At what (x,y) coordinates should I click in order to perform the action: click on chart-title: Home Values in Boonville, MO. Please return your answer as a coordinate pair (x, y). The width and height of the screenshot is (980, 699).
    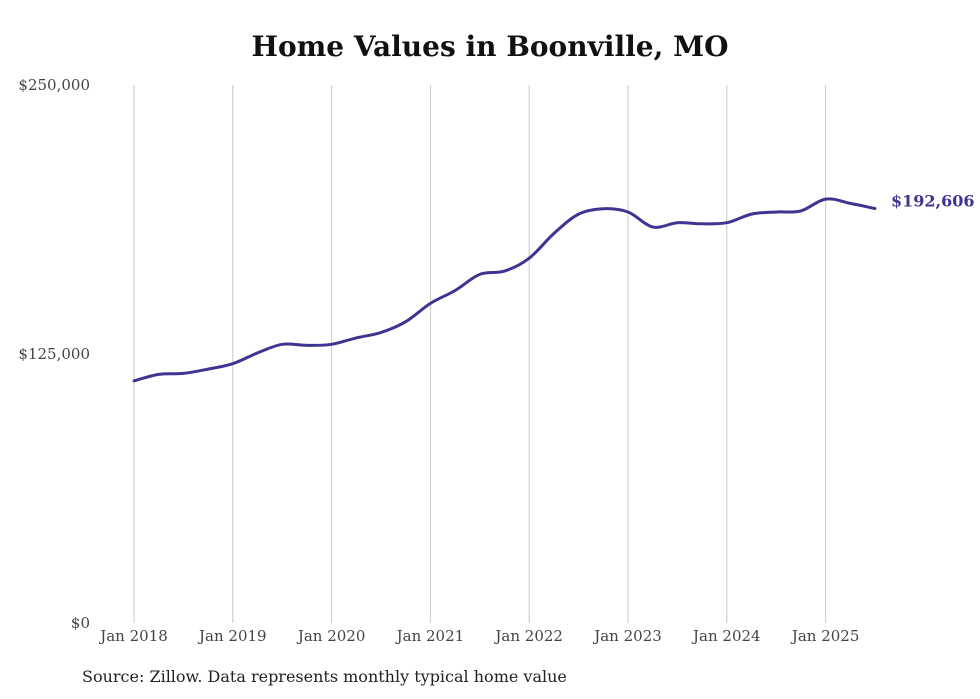
    Looking at the image, I should click on (490, 46).